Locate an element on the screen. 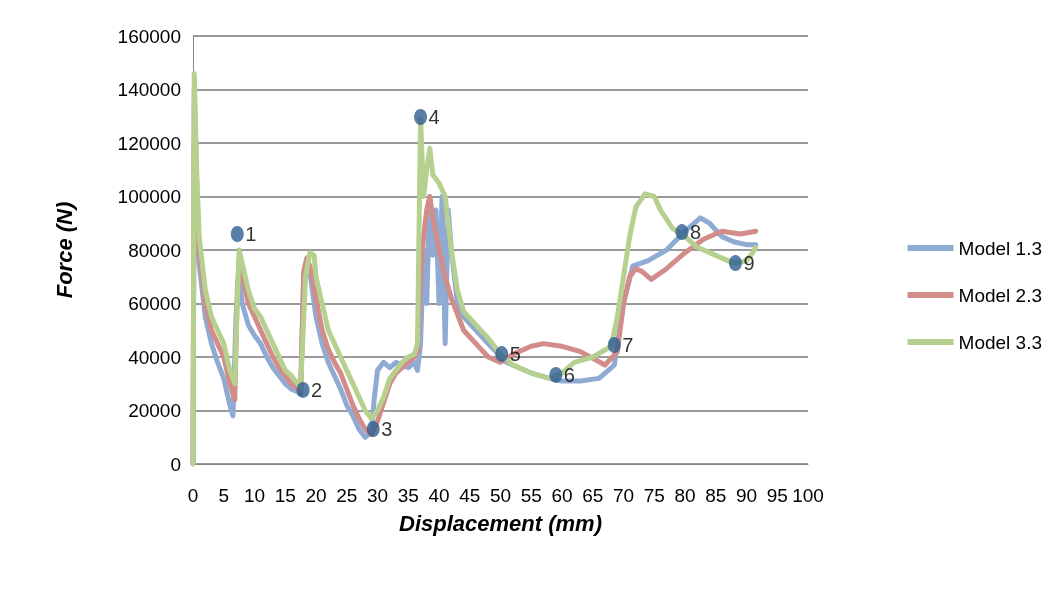 This screenshot has height=590, width=1052. x-tick-label: 100 is located at coordinates (808, 495).